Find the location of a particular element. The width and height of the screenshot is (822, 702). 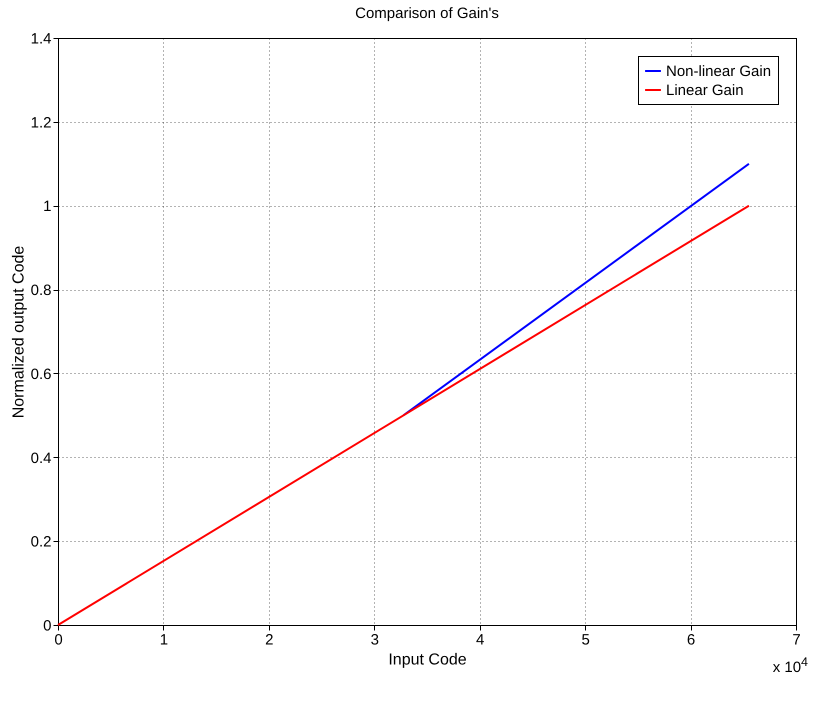

y-tick-label: 0.8 is located at coordinates (41, 291).